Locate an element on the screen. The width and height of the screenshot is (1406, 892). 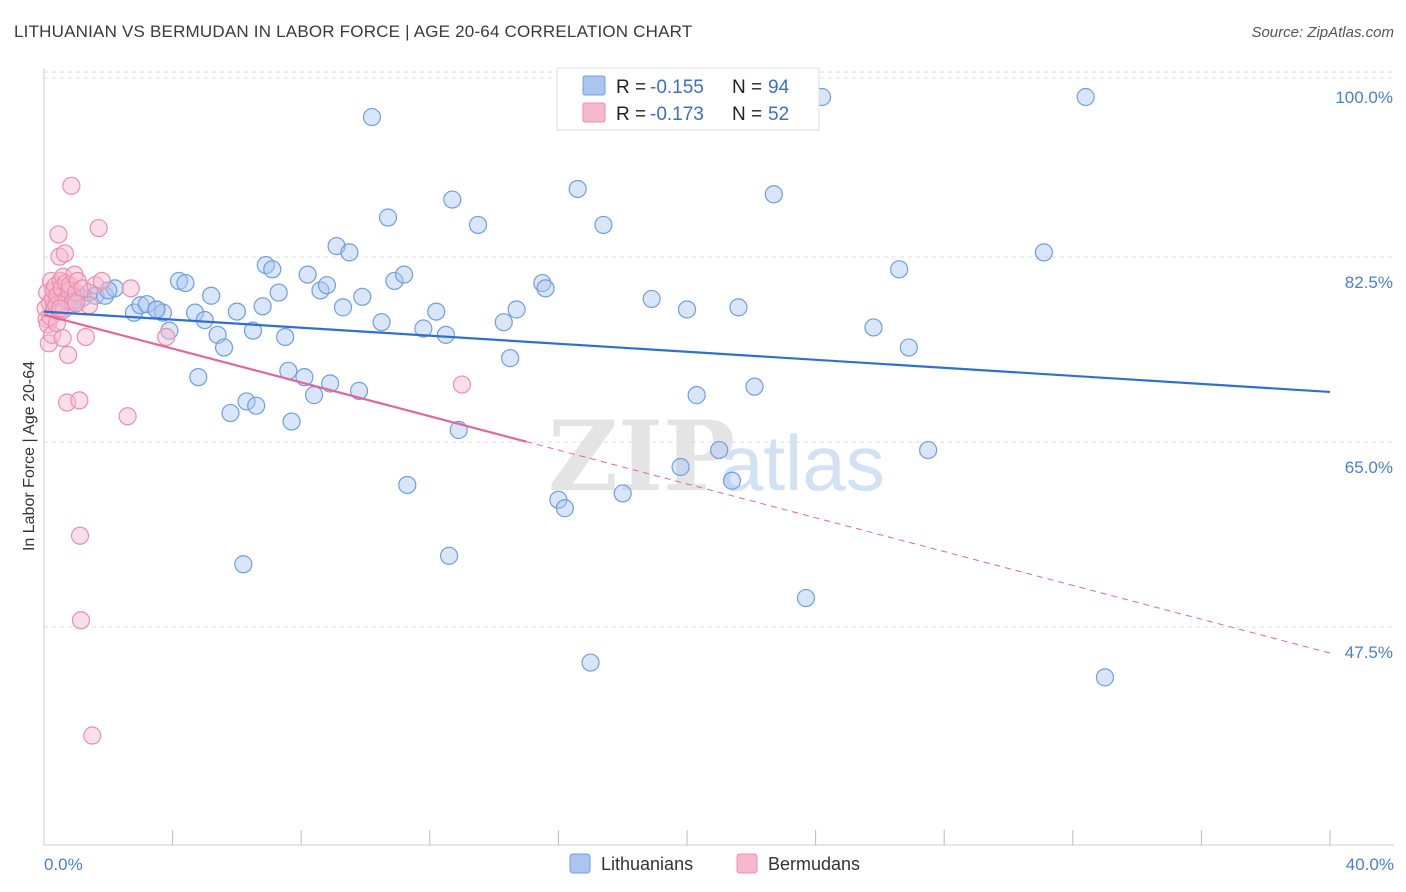
bottom-legend-swatch-lithuanians is located at coordinates (580, 863).